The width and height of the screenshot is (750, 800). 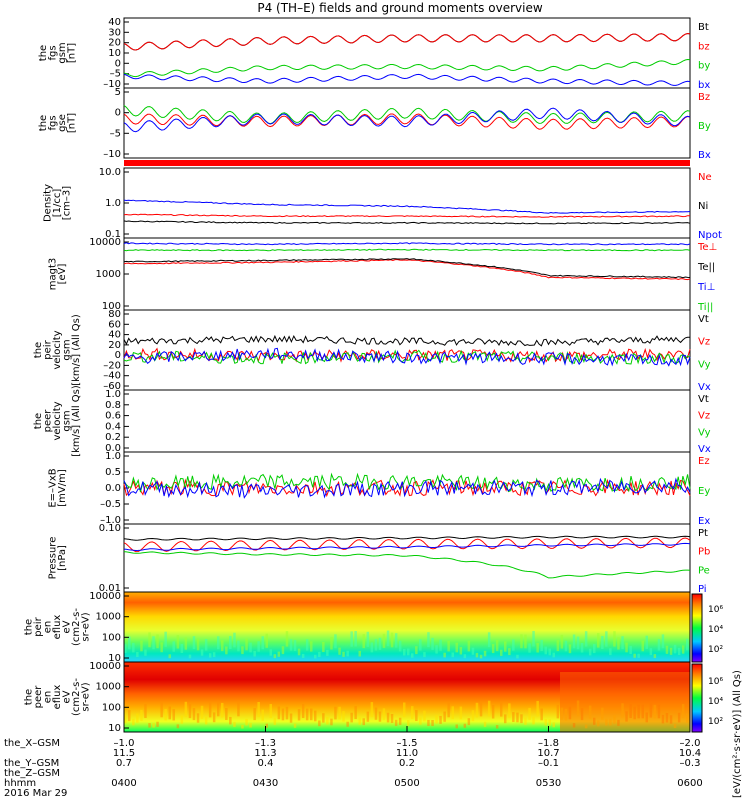 What do you see at coordinates (704, 552) in the screenshot?
I see `legend-Pb: Pb` at bounding box center [704, 552].